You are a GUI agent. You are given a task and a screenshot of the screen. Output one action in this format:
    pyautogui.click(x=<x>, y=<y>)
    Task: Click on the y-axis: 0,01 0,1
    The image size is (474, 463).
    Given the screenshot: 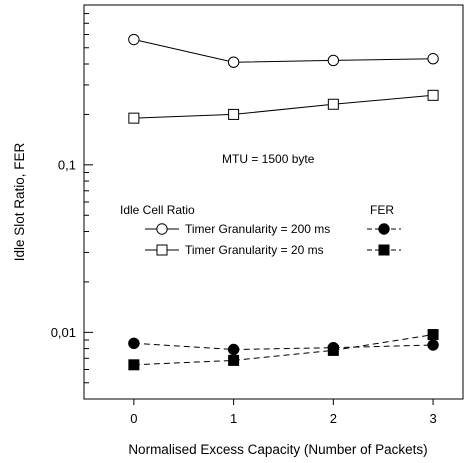 What is the action you would take?
    pyautogui.click(x=72, y=202)
    